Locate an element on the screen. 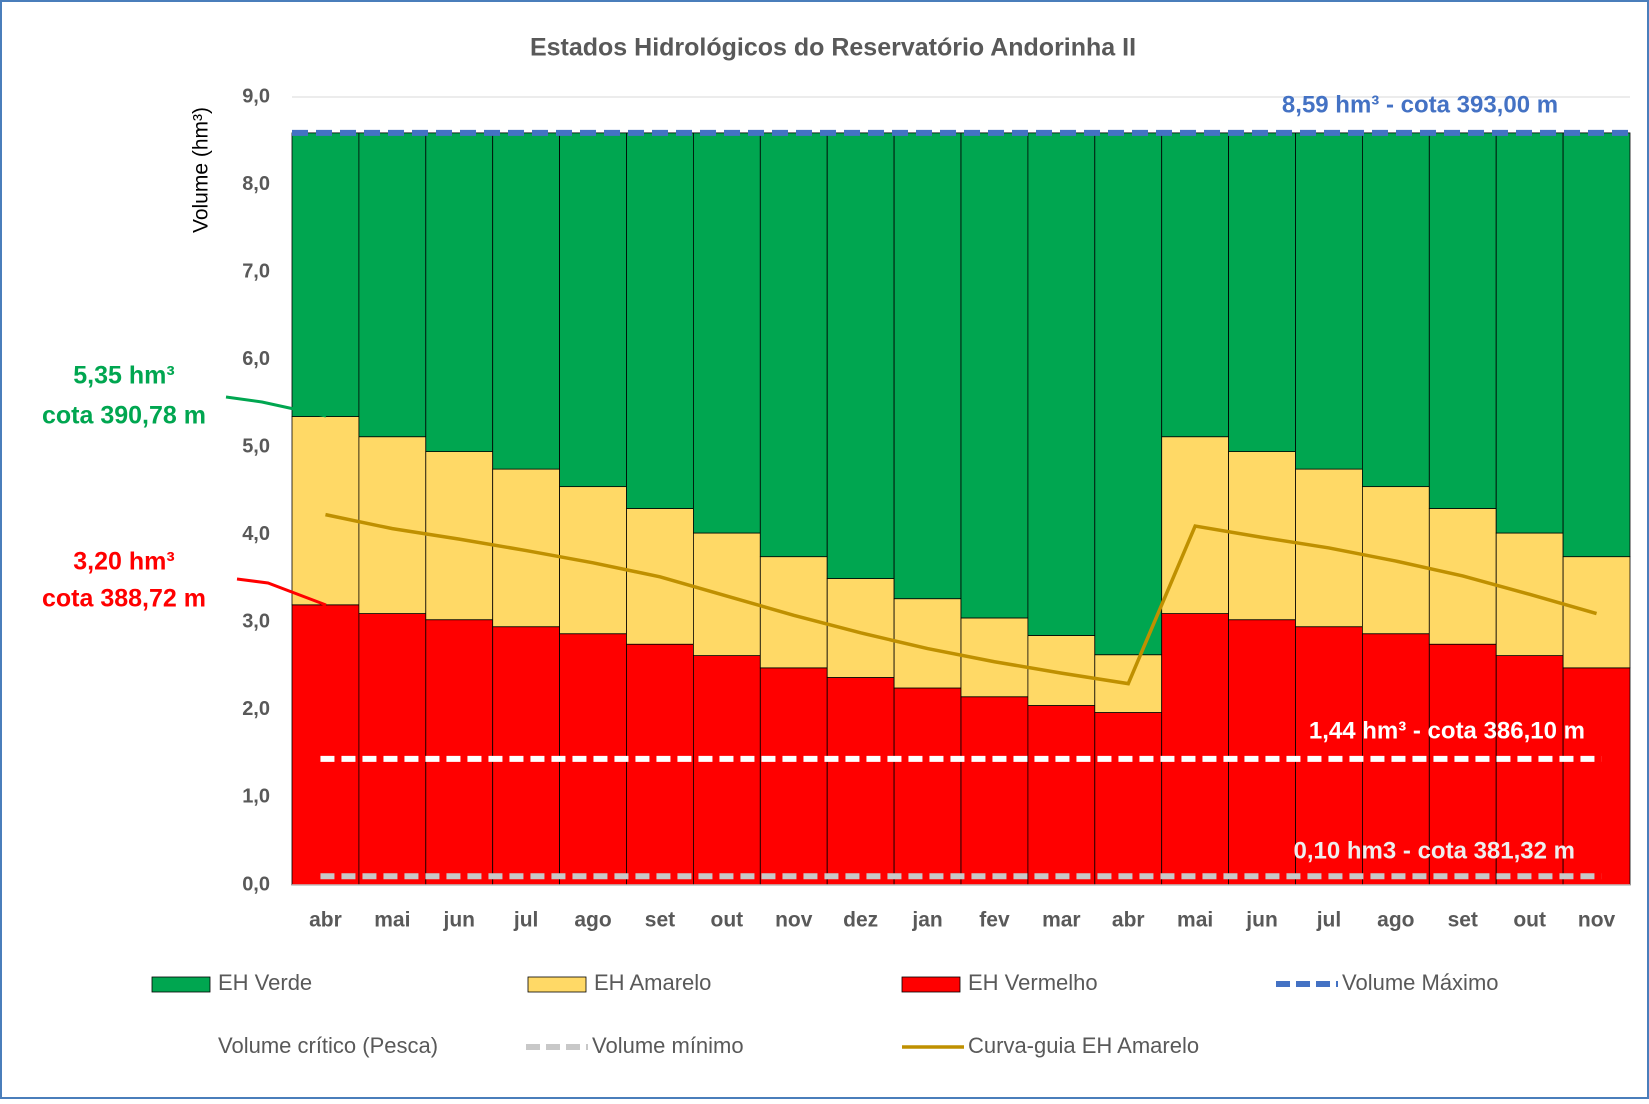 The image size is (1649, 1104). x-tick-label: dez is located at coordinates (860, 920).